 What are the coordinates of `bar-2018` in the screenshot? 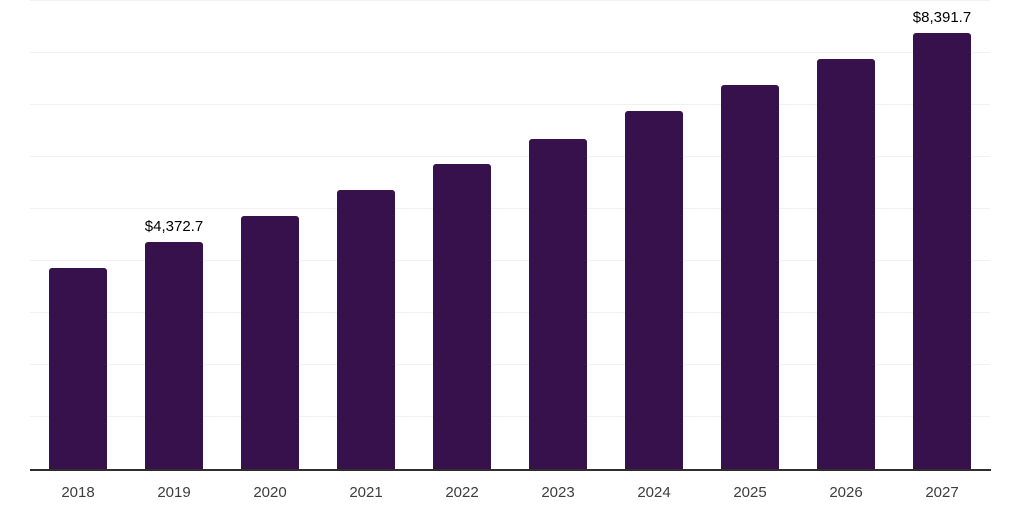 It's located at (78, 368).